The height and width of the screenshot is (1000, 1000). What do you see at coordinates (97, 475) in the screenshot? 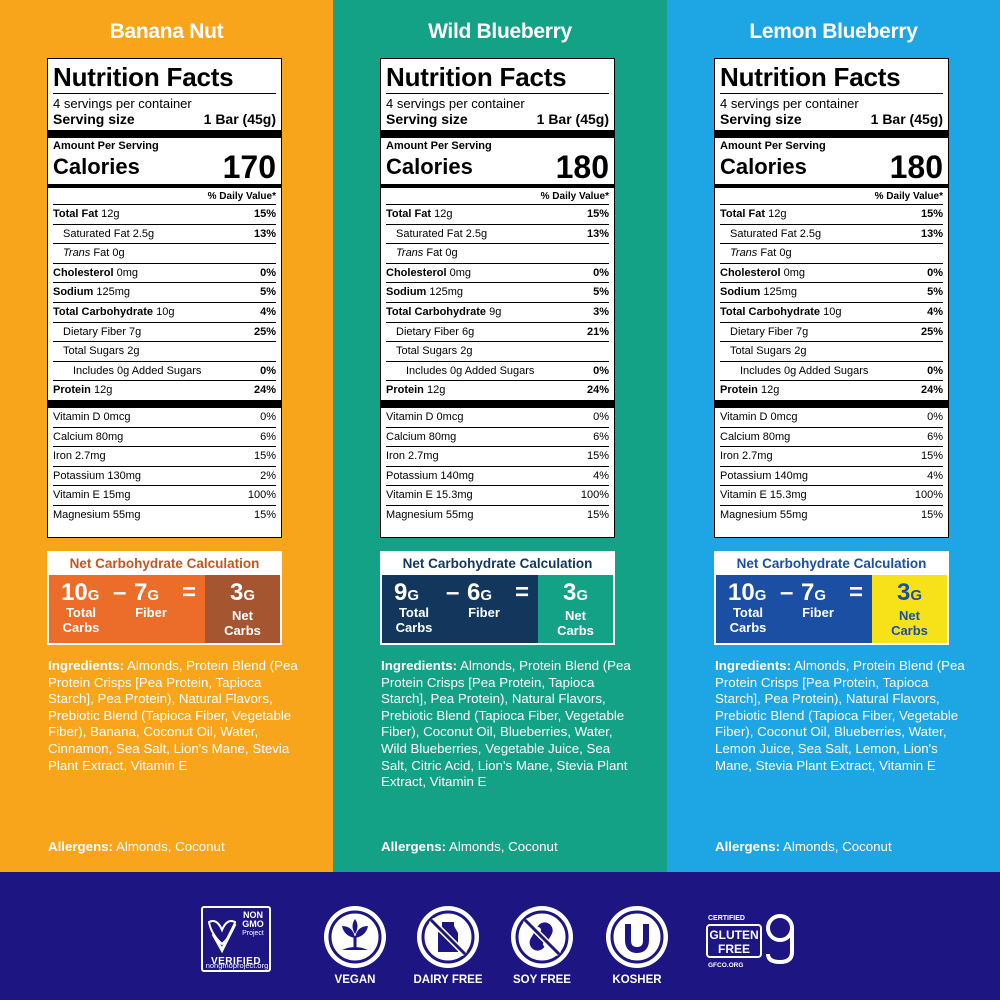
I see `potassium-name: Potassium 130mg` at bounding box center [97, 475].